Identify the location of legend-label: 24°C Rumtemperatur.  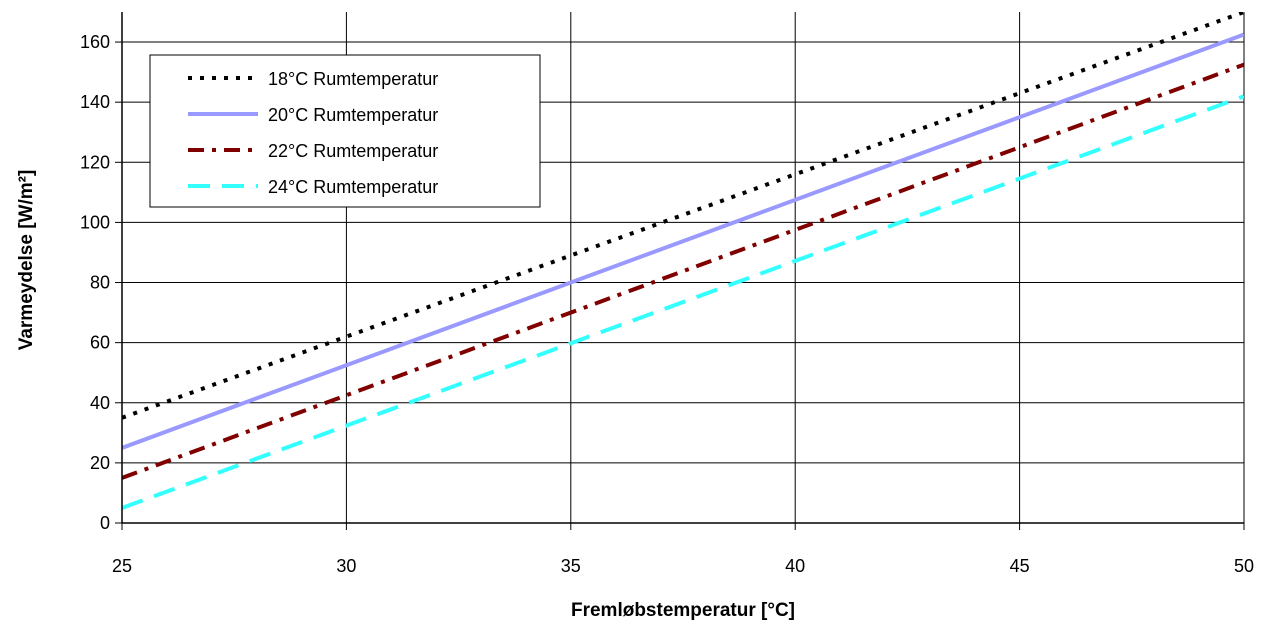
(353, 187).